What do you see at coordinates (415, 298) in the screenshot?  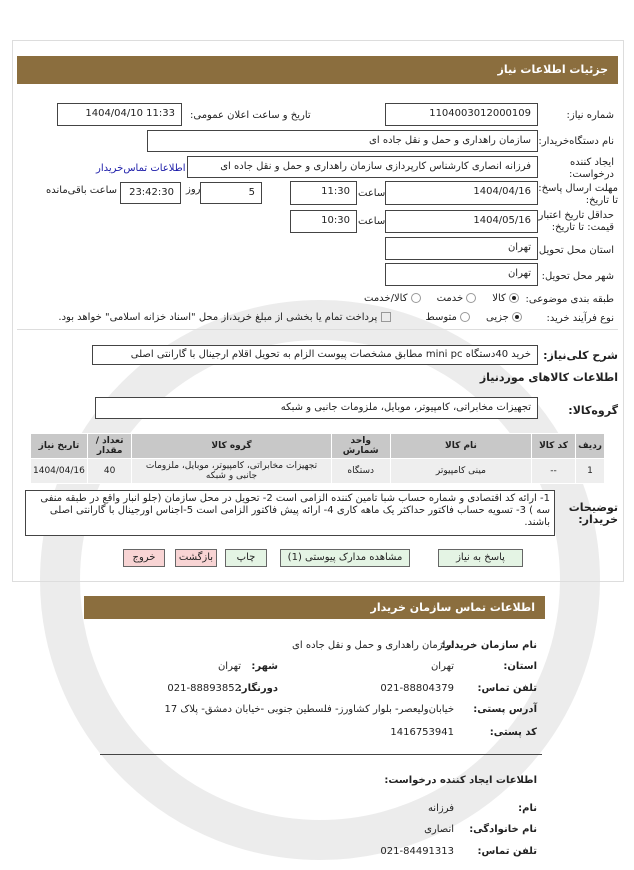 I see `category-both-radio` at bounding box center [415, 298].